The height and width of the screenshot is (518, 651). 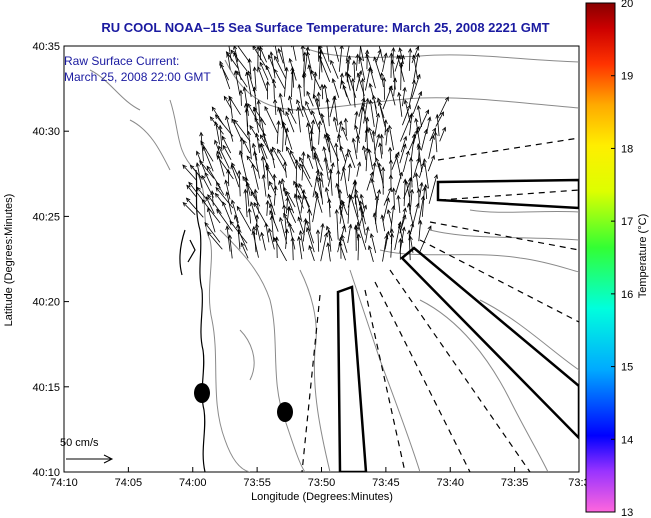 What do you see at coordinates (322, 497) in the screenshot?
I see `x-axis-label: Longitude (Degrees:Minutes)` at bounding box center [322, 497].